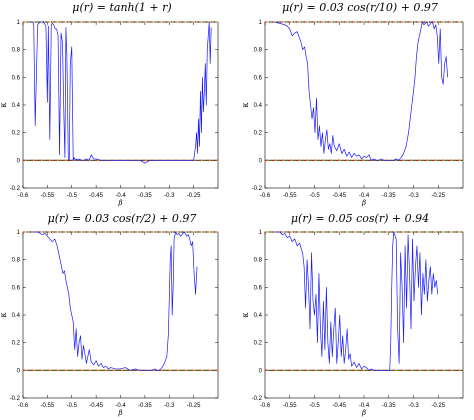 The width and height of the screenshot is (474, 420). Describe the element at coordinates (360, 7) in the screenshot. I see `chart-title: μ(r) = 0.03 cos(r/10) + 0.97` at that location.